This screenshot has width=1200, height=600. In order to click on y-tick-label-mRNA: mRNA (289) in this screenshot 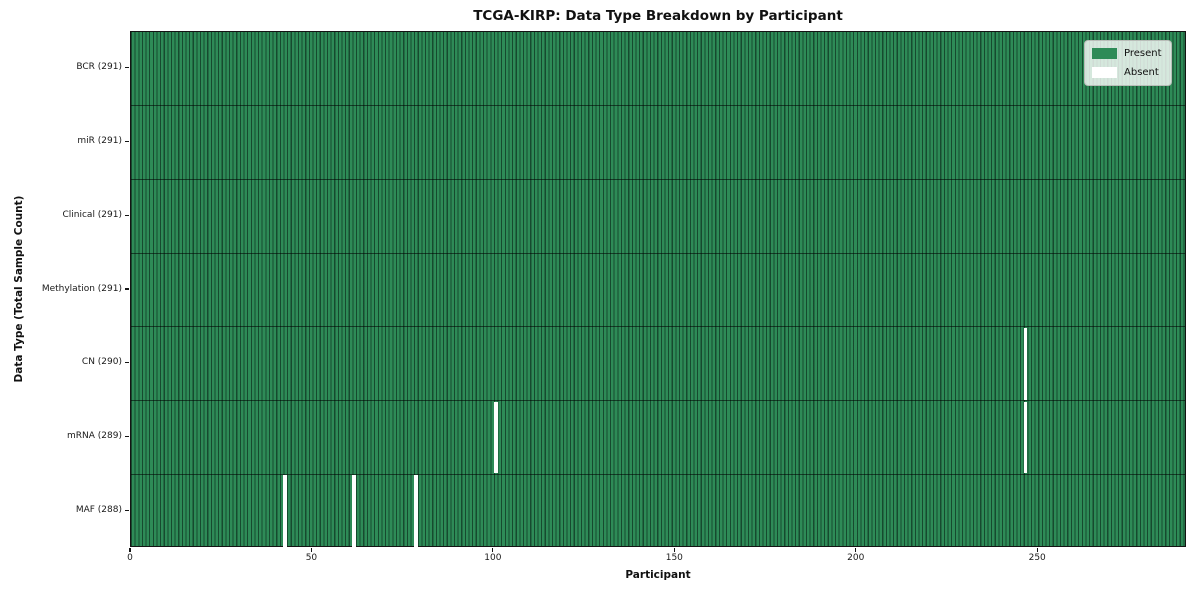, I will do `click(94, 435)`.